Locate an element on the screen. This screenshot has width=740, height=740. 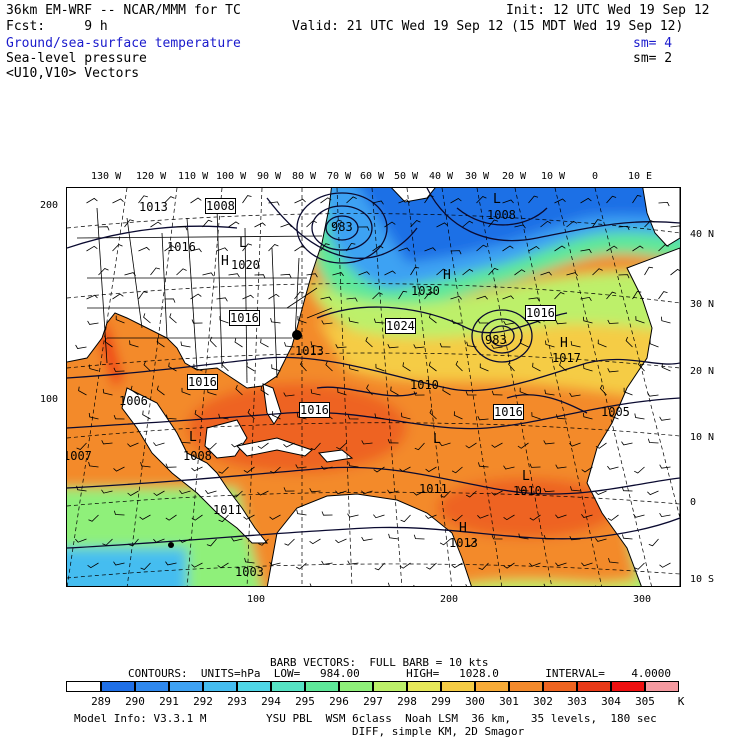
colorbar-tick: 302 is located at coordinates (543, 701).